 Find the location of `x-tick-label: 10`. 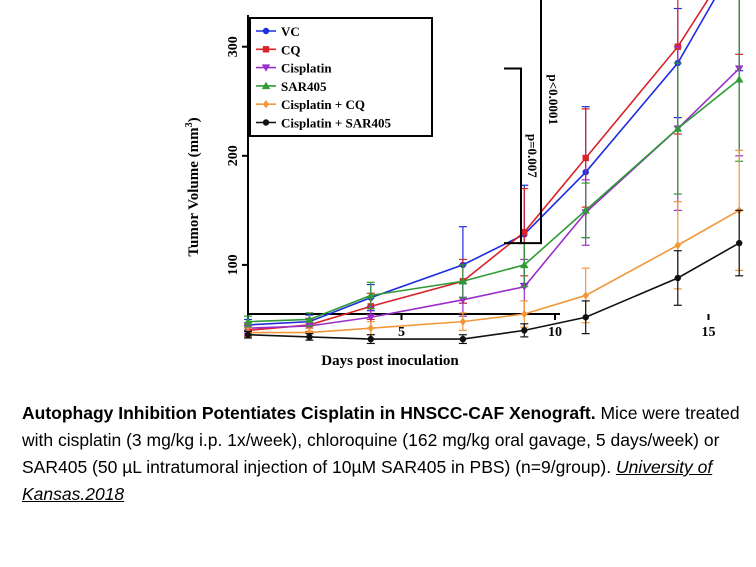

x-tick-label: 10 is located at coordinates (555, 332).